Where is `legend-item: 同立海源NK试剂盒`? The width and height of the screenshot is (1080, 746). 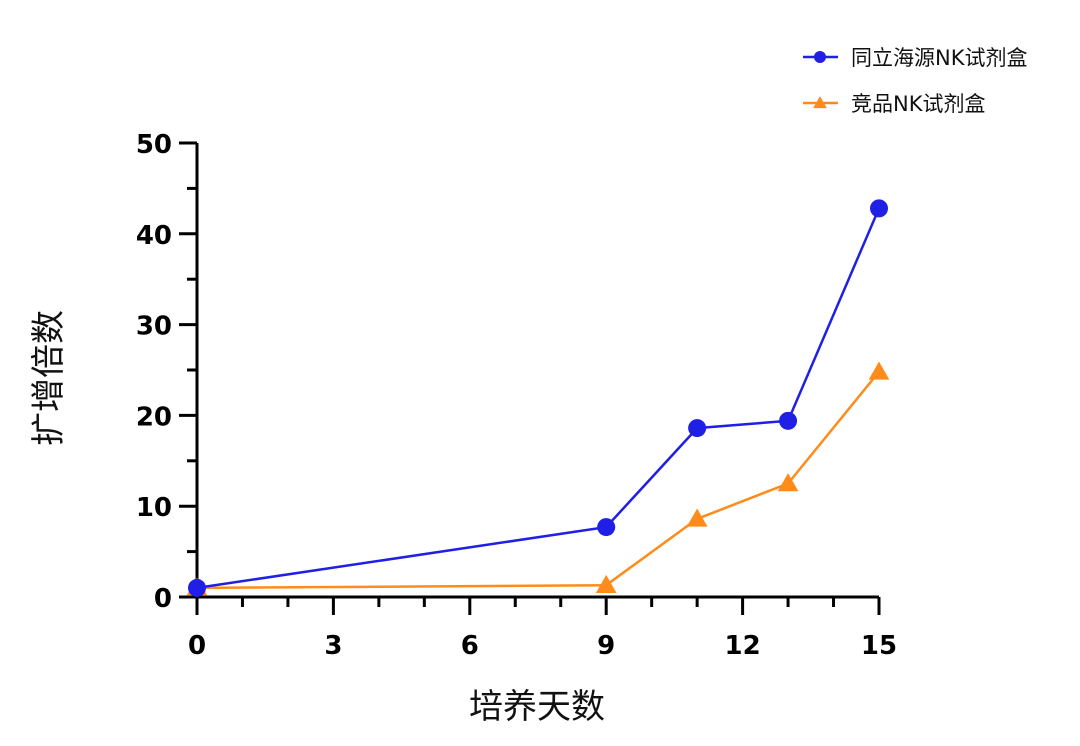
legend-item: 同立海源NK试剂盒 is located at coordinates (915, 58).